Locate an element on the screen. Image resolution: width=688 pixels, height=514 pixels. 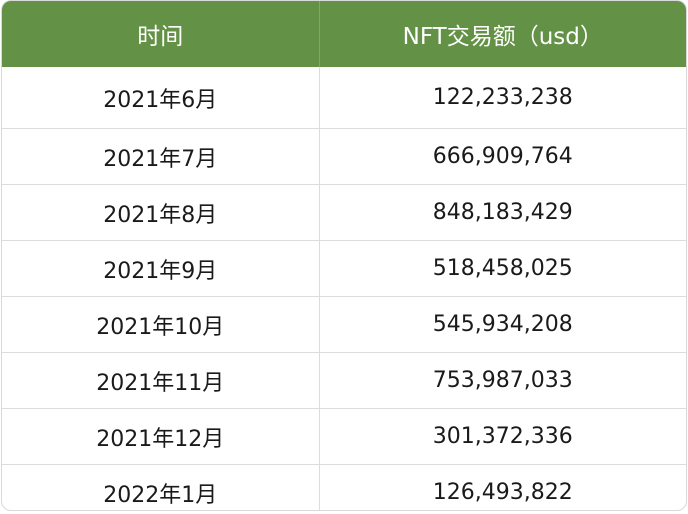
table-row: 2021年8月 848,183,429 is located at coordinates (344, 212).